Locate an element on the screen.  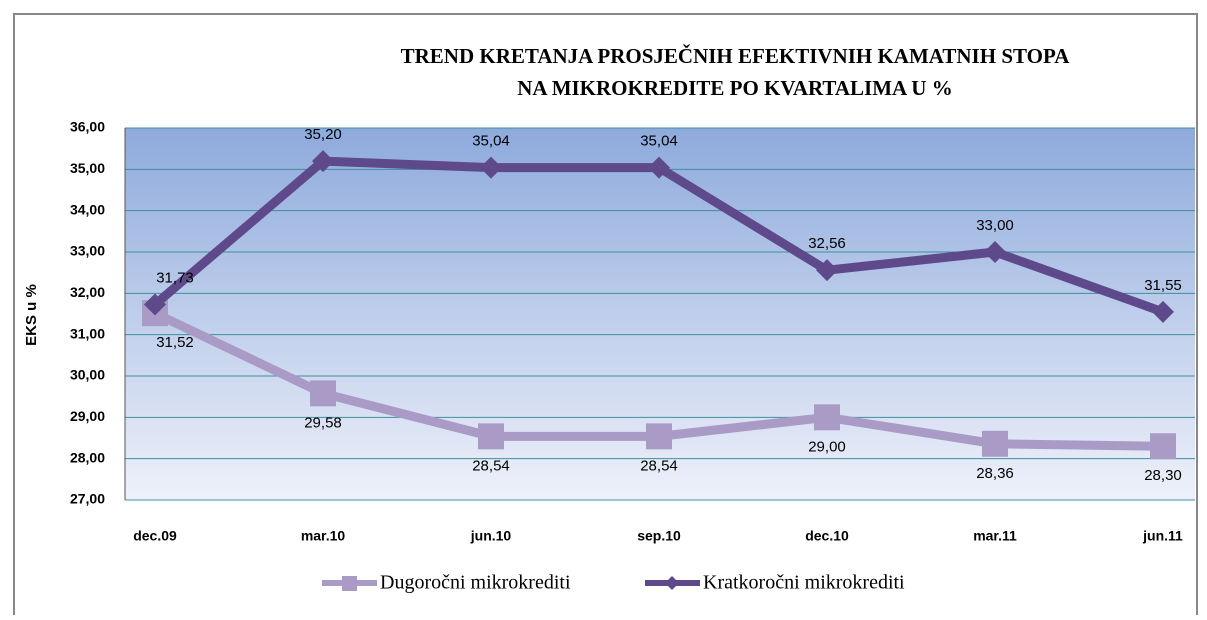
chart-title: NA MIKROKREDITE PO KVARTALIMA U % is located at coordinates (734, 88).